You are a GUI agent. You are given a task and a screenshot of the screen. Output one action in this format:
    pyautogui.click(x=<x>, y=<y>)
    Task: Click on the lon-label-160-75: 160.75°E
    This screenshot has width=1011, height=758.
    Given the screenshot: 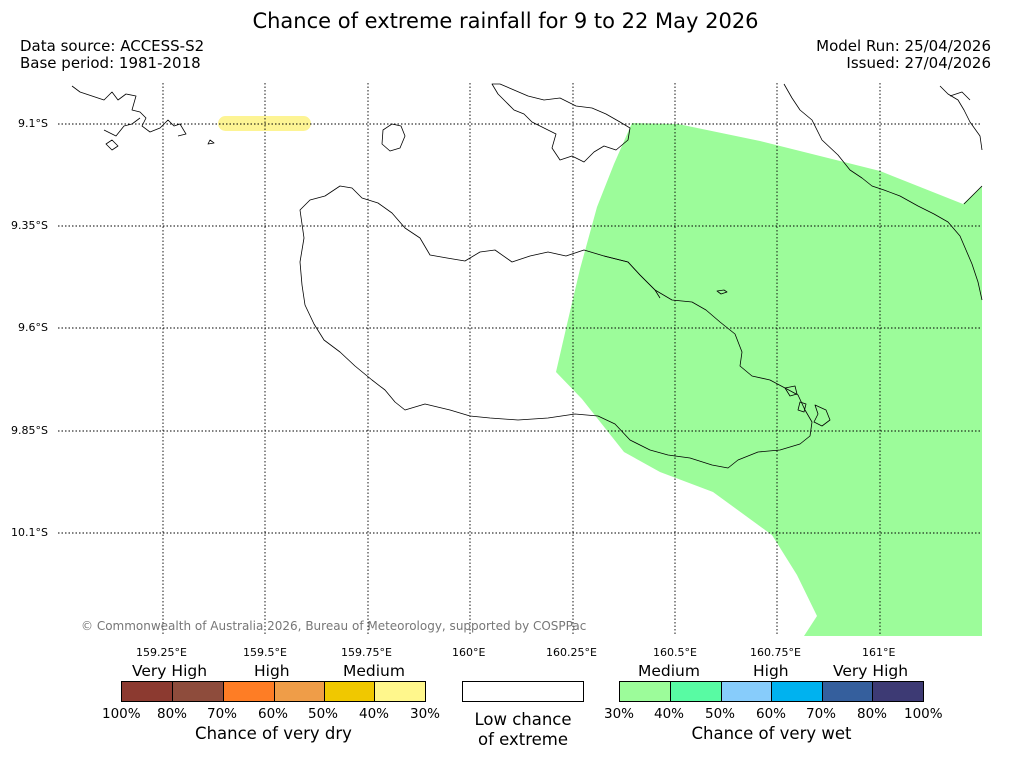 What is the action you would take?
    pyautogui.click(x=775, y=652)
    